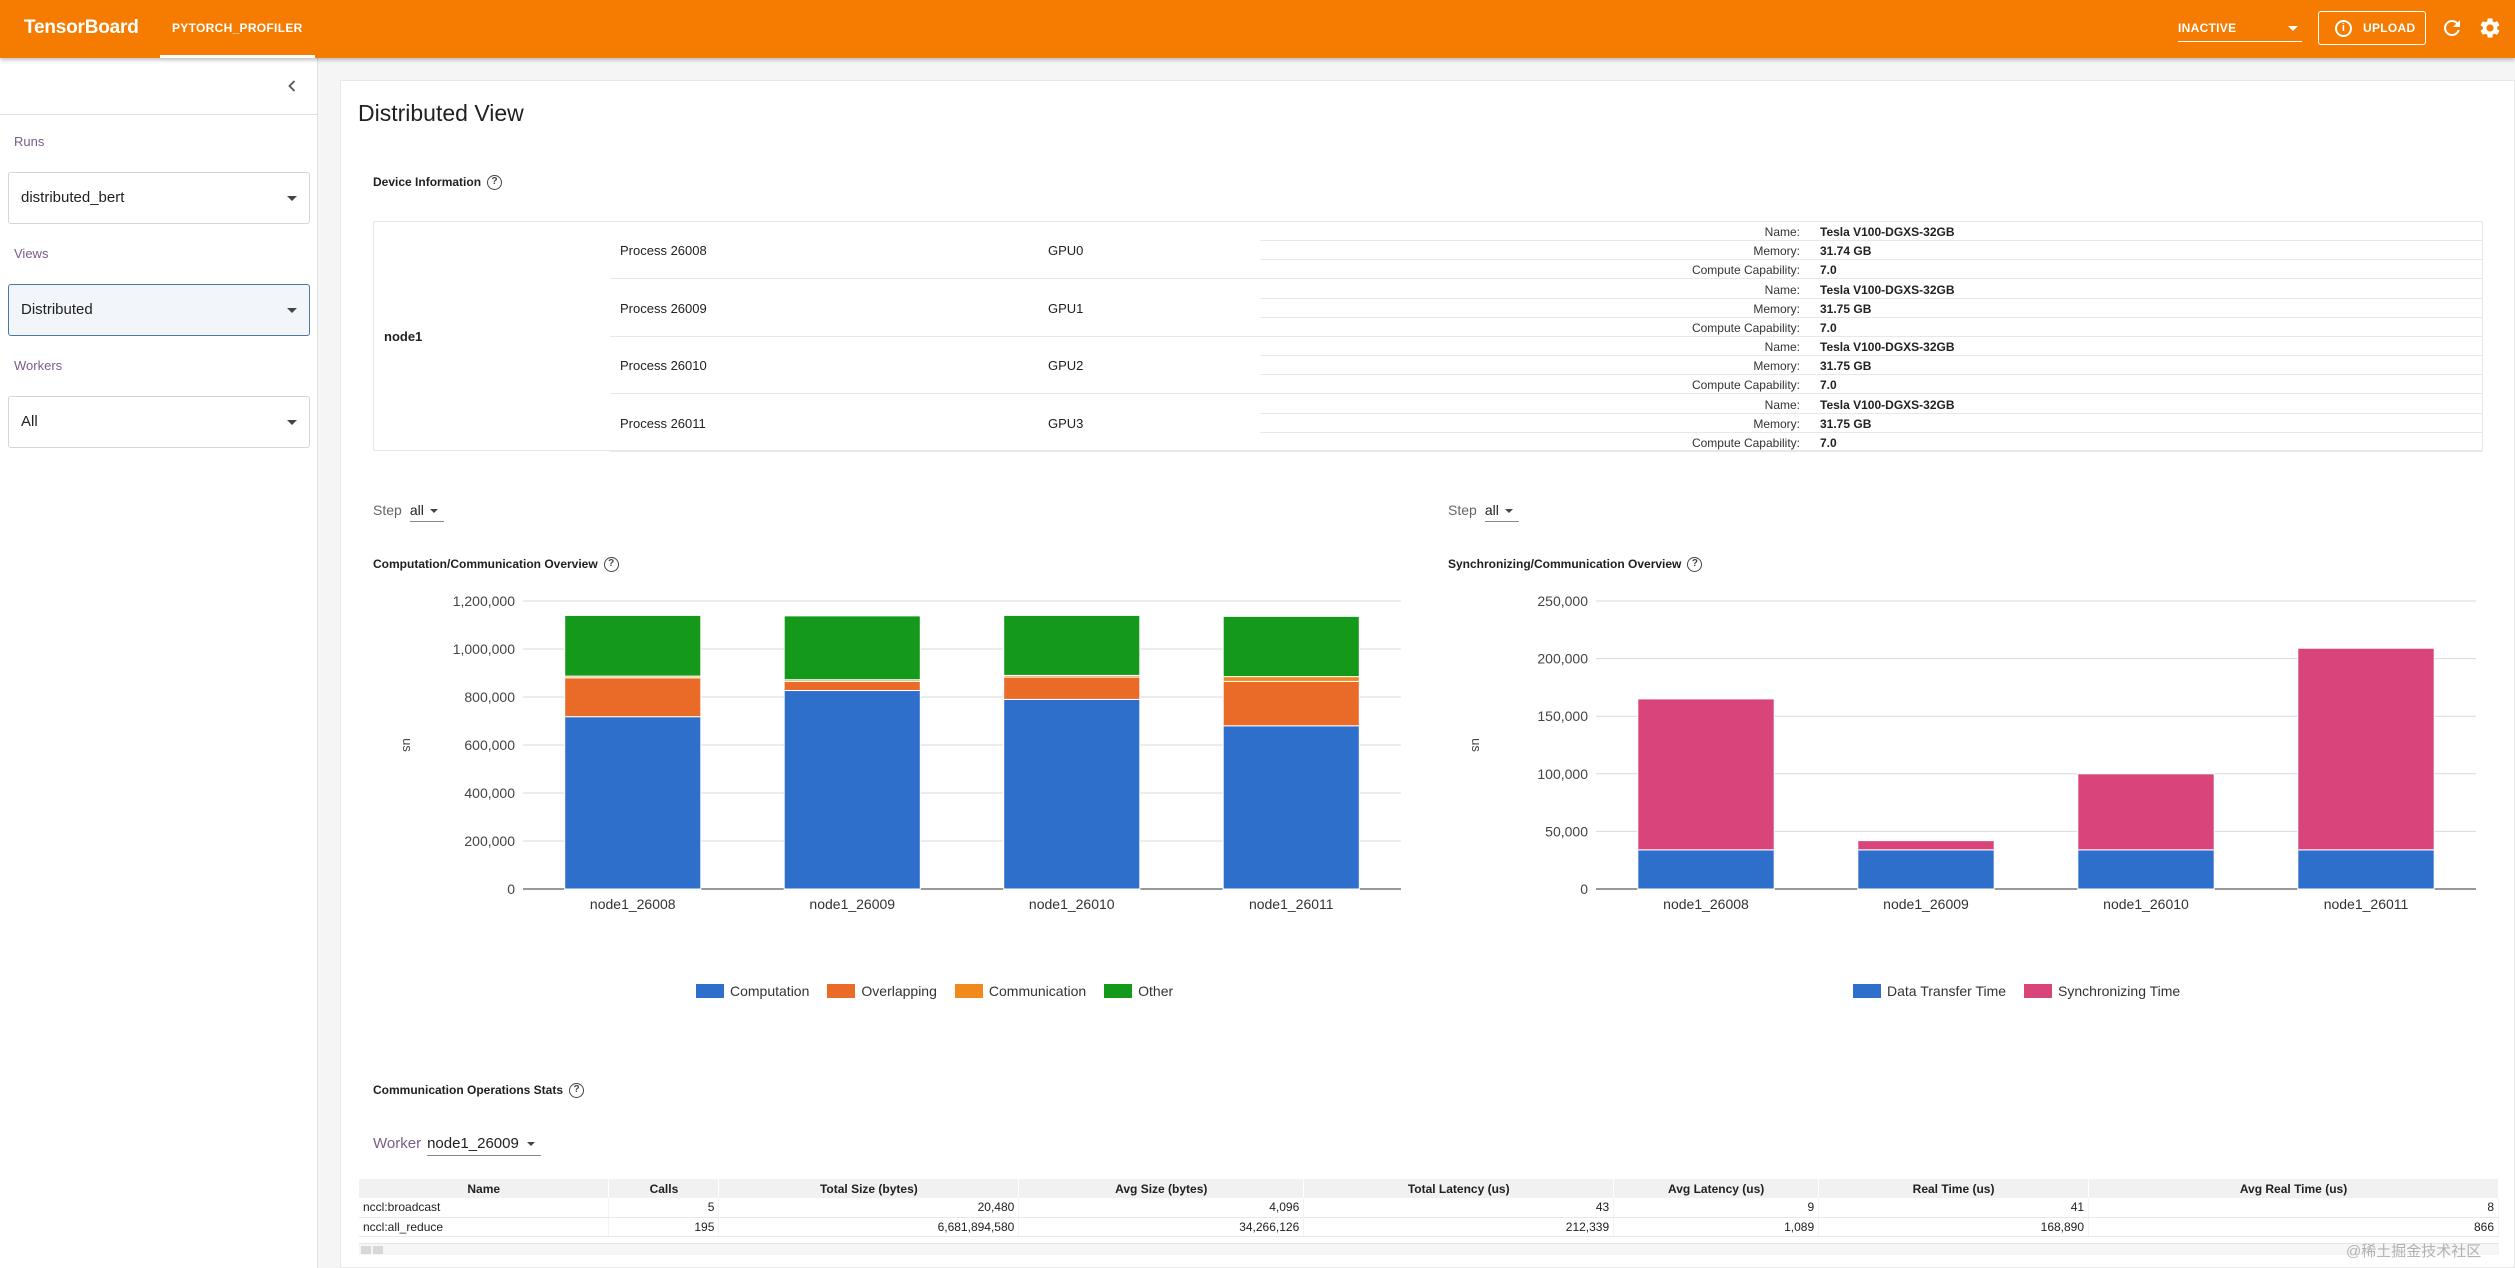  What do you see at coordinates (1459, 1188) in the screenshot?
I see `column-header: Total Latency (us)` at bounding box center [1459, 1188].